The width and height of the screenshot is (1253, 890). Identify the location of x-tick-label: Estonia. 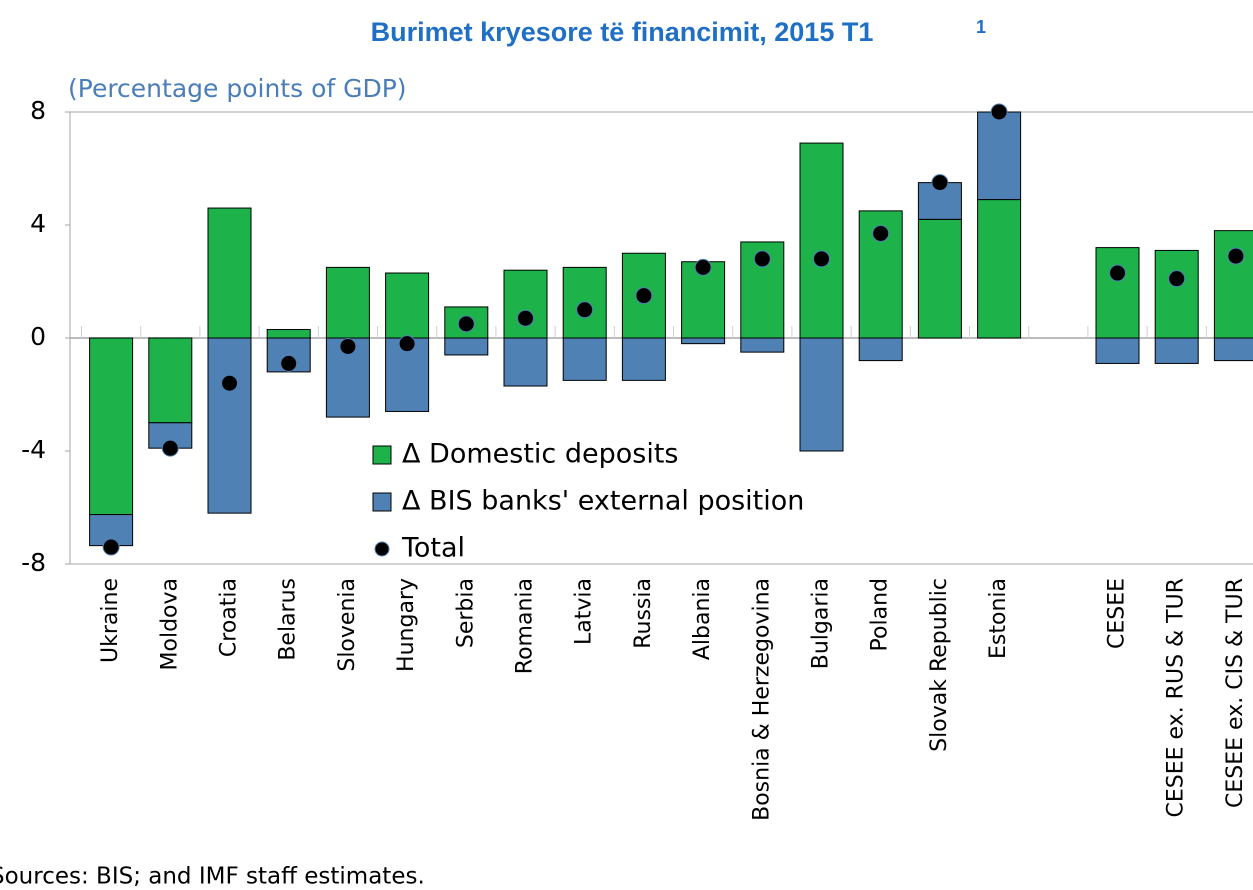
(998, 618).